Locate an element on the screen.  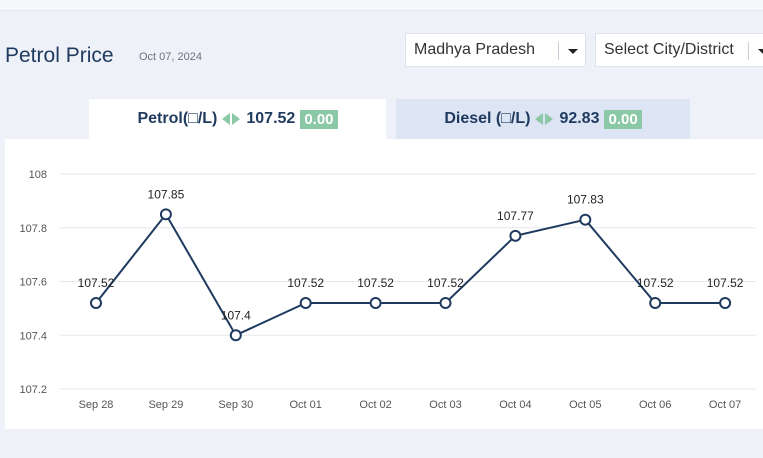
x-tick-label: Oct 01 is located at coordinates (305, 405).